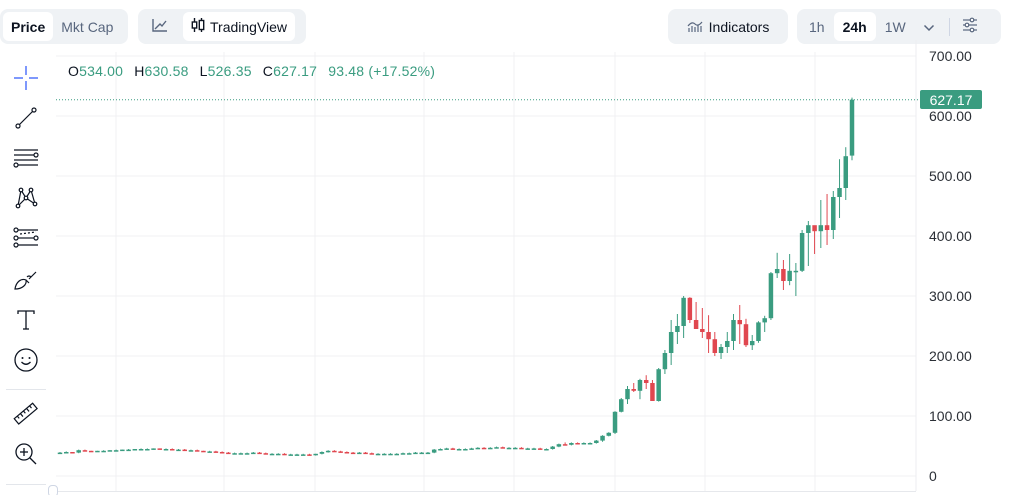 The height and width of the screenshot is (495, 1024). I want to click on horizontal-lines-tool, so click(26, 160).